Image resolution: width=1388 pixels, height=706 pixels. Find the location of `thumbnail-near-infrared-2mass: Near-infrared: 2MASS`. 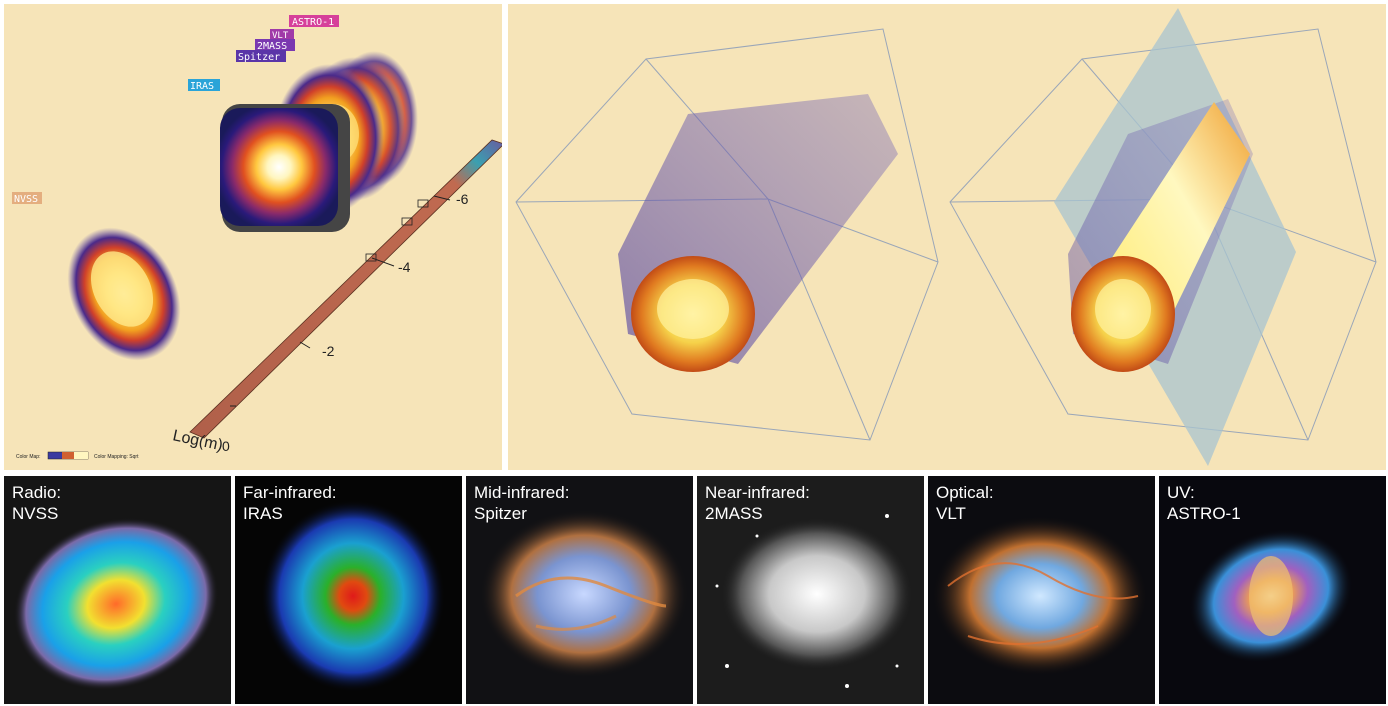

thumbnail-near-infrared-2mass: Near-infrared: 2MASS is located at coordinates (810, 590).